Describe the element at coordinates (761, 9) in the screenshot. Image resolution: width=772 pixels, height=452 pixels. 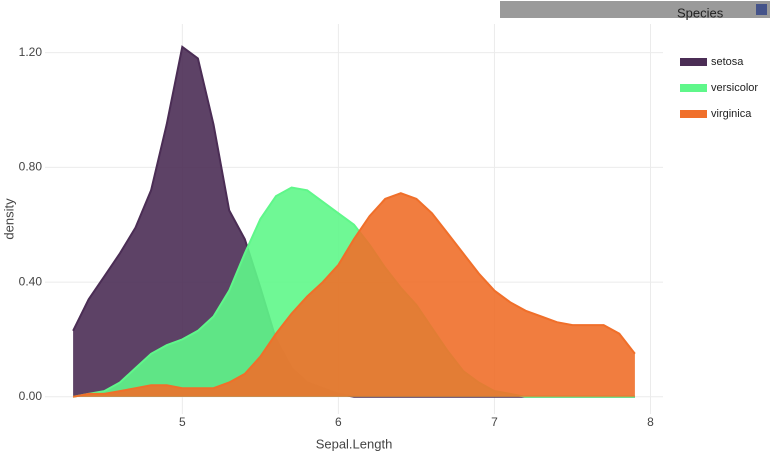
I see `modebar-logo` at that location.